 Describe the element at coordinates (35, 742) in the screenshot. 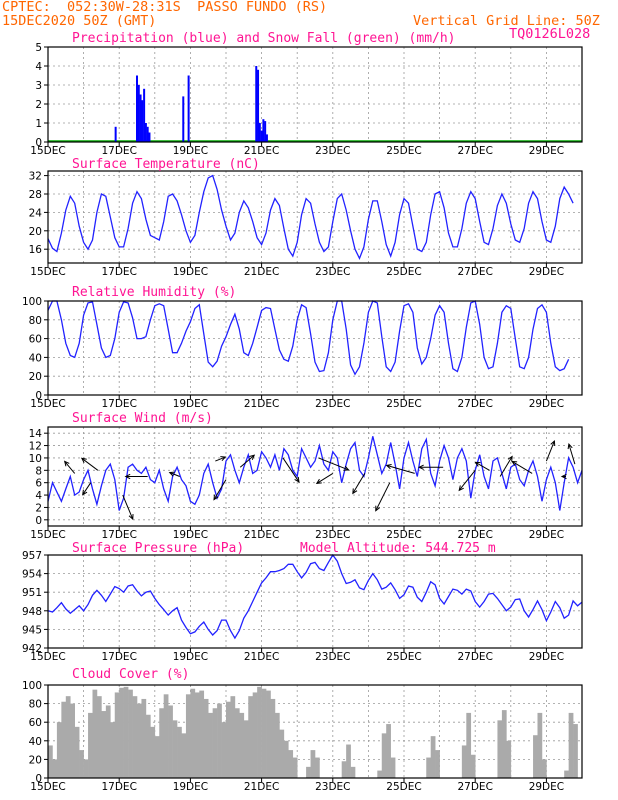

I see `cloud-y-tick-label: 40` at that location.